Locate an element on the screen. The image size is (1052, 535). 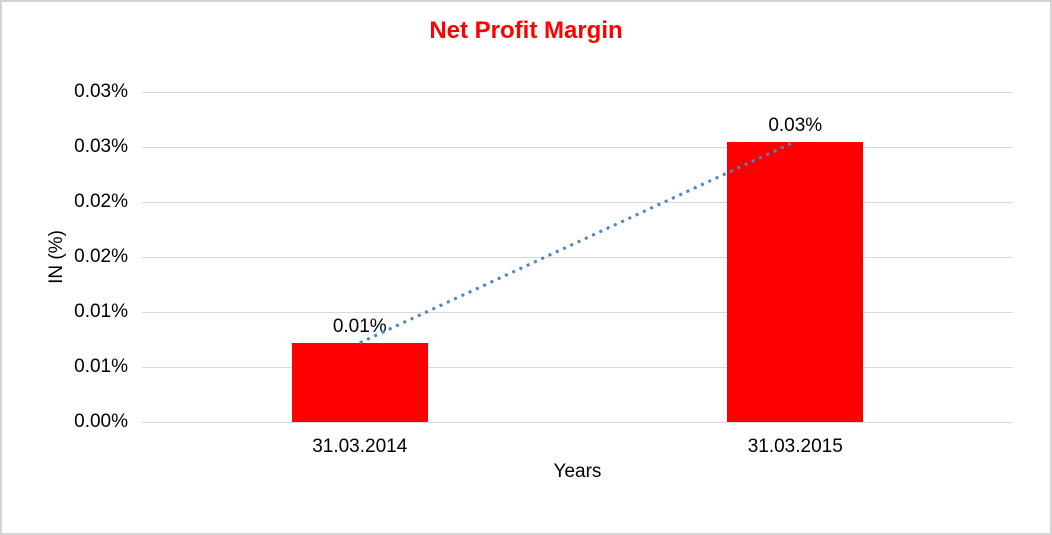
x-category-label: 31.03.2015 is located at coordinates (795, 446).